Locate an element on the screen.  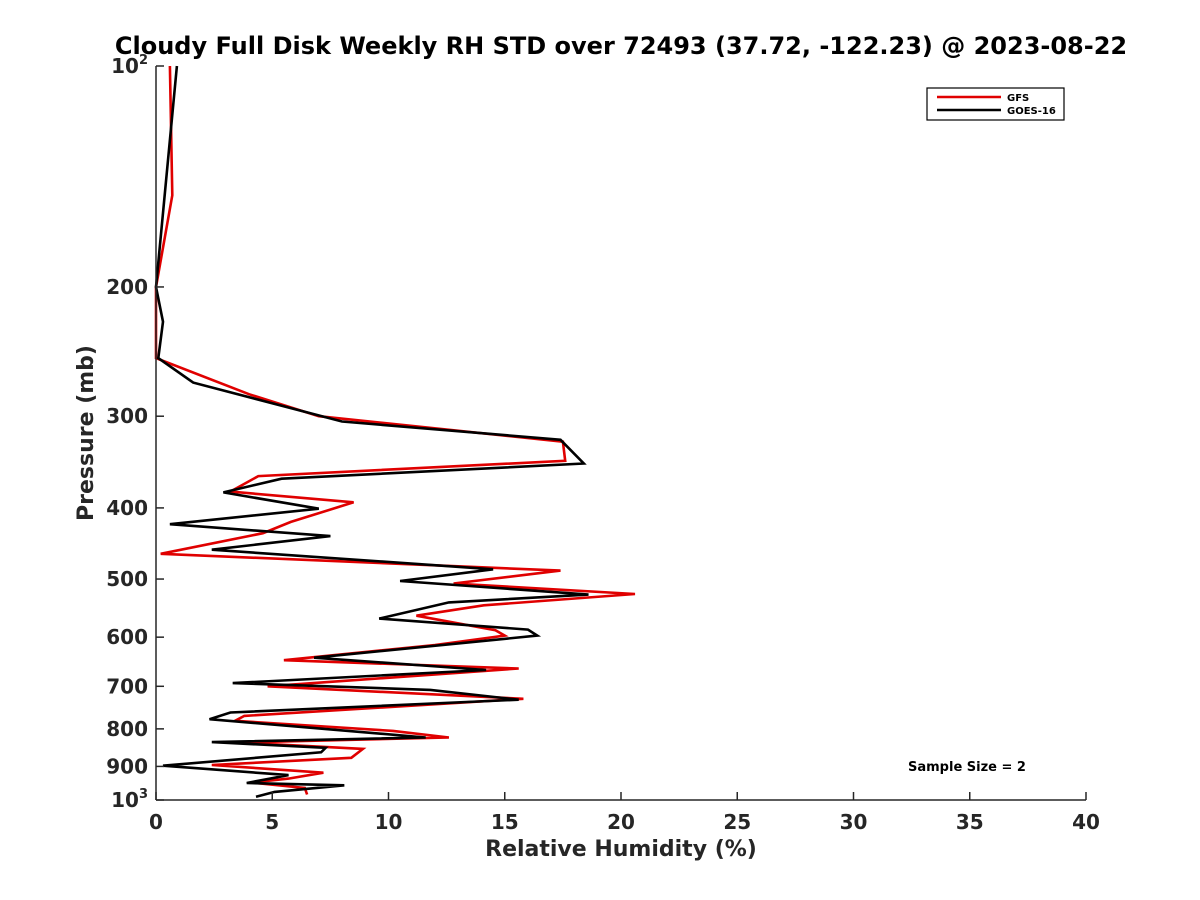
x-tick-label: 15 is located at coordinates (505, 822).